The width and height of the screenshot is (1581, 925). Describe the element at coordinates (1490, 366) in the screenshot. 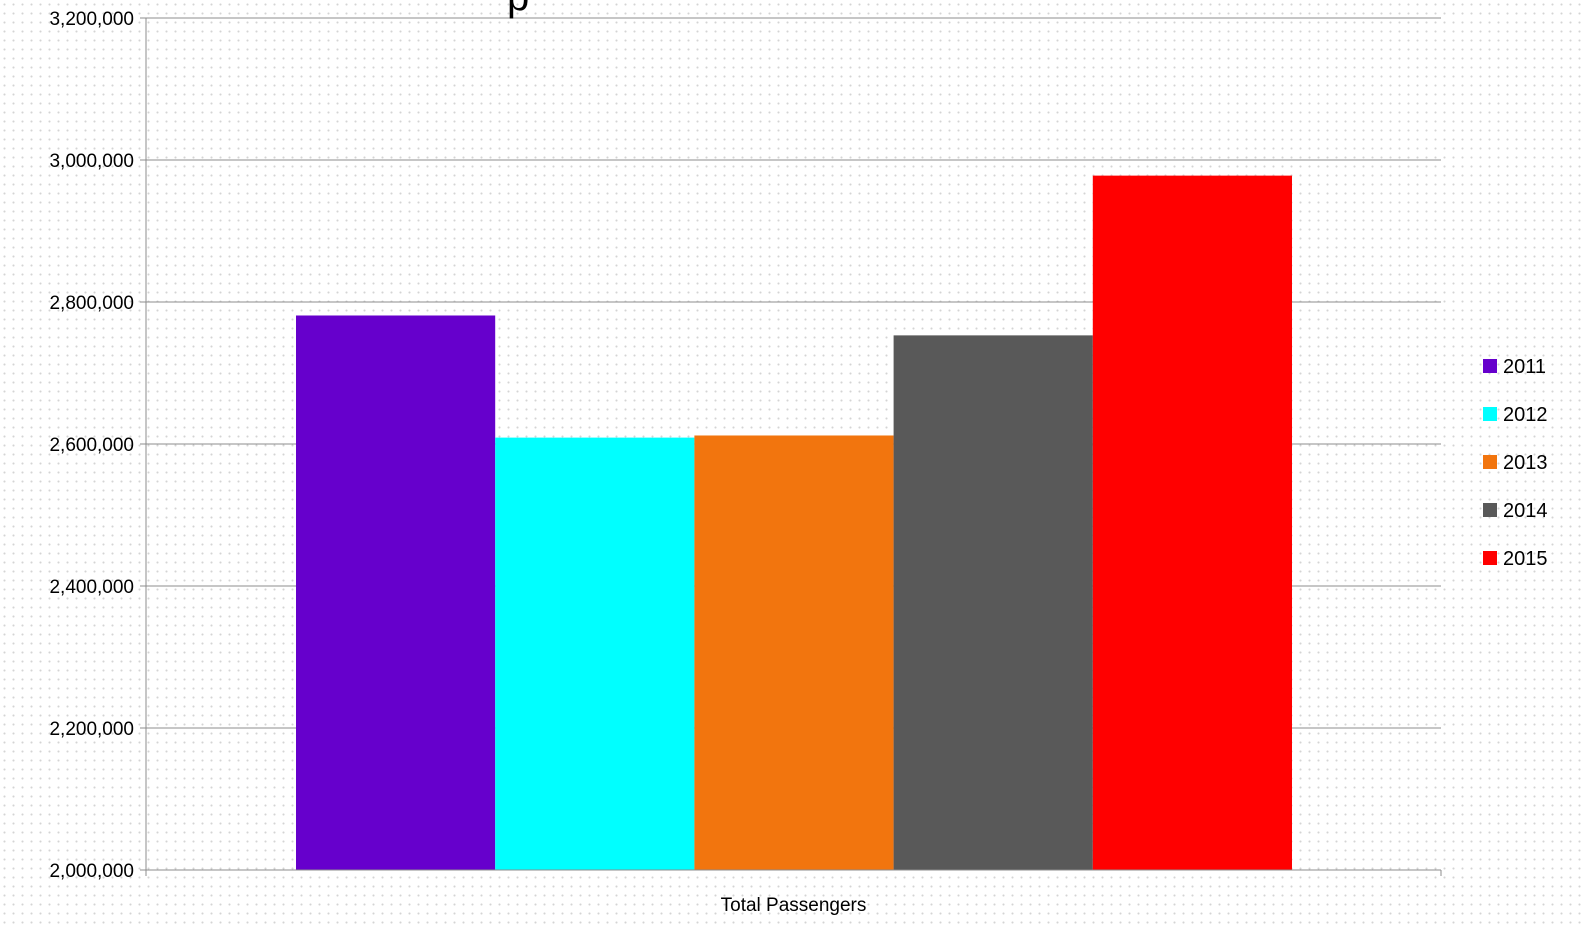

I see `legend-swatch-2011` at that location.